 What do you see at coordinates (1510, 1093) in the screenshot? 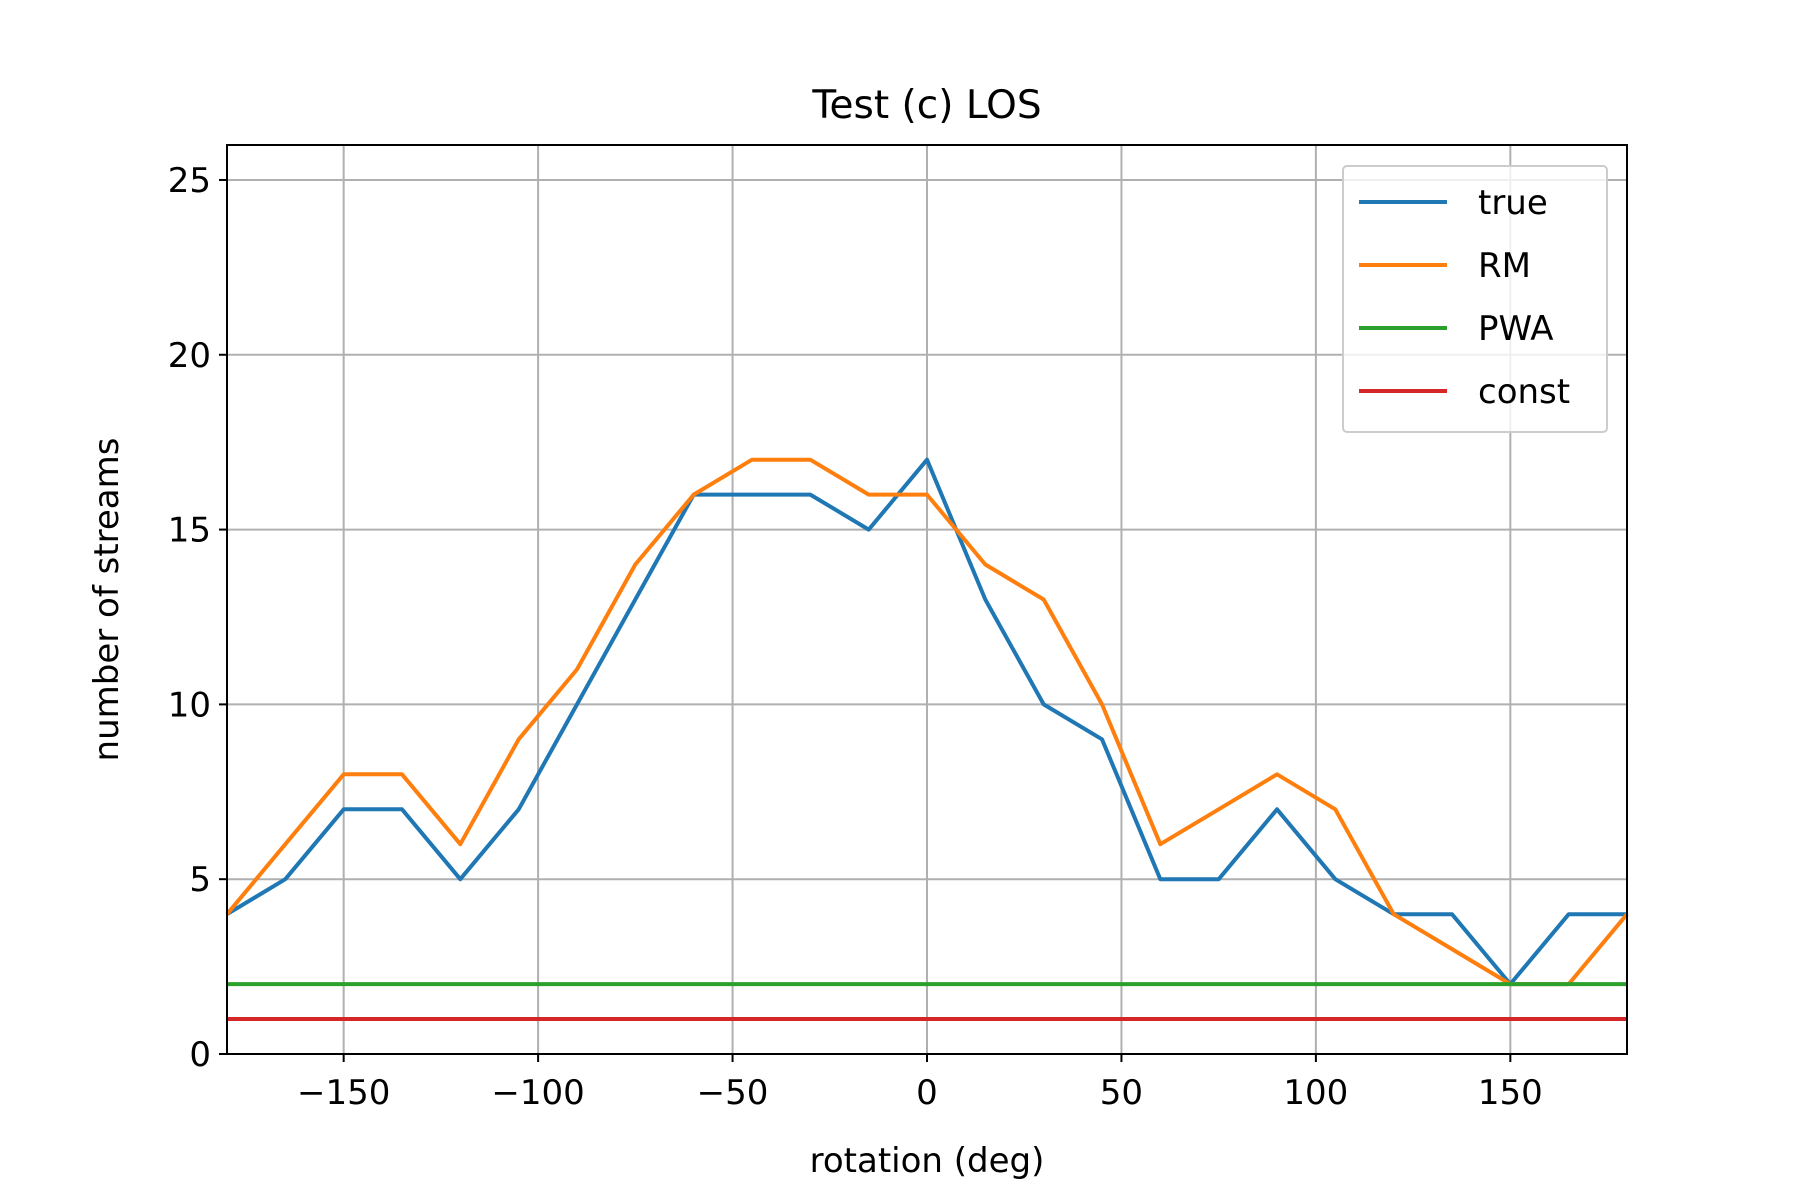
I see `x-tick-label: 150` at bounding box center [1510, 1093].